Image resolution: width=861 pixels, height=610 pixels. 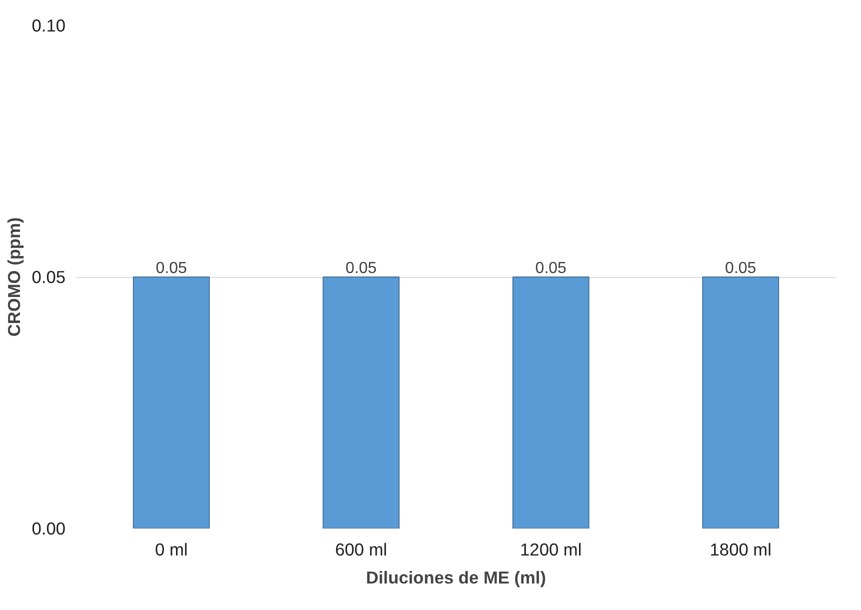 I want to click on y-tick-label: 0.05, so click(x=49, y=277).